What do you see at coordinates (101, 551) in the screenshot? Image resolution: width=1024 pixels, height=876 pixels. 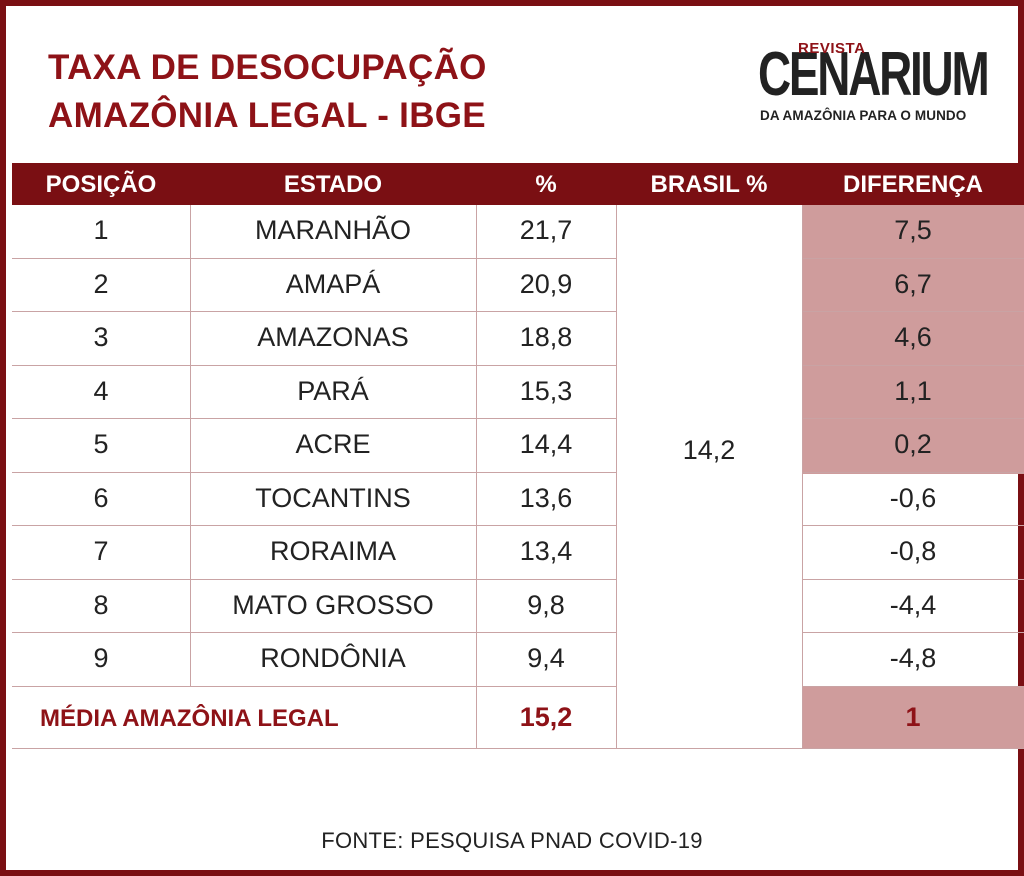 I see `row-position: 7` at bounding box center [101, 551].